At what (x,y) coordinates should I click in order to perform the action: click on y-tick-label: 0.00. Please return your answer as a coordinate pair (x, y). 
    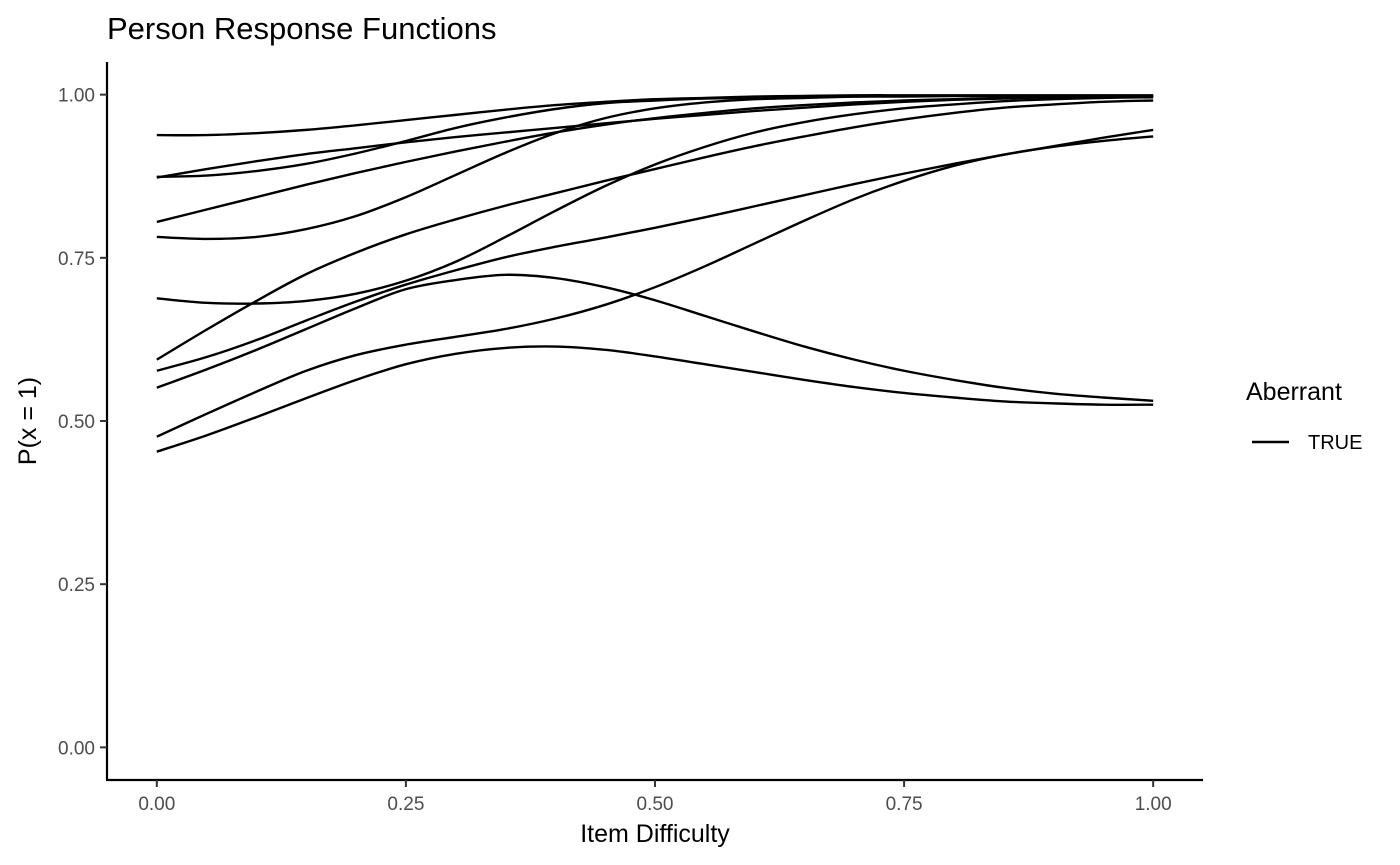
    Looking at the image, I should click on (76, 748).